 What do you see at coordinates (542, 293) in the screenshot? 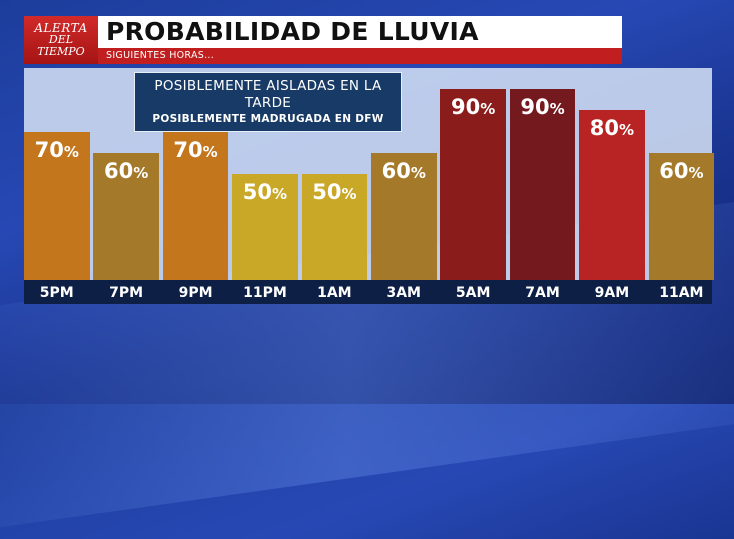
I see `x-tick-label: 7AM` at bounding box center [542, 293].